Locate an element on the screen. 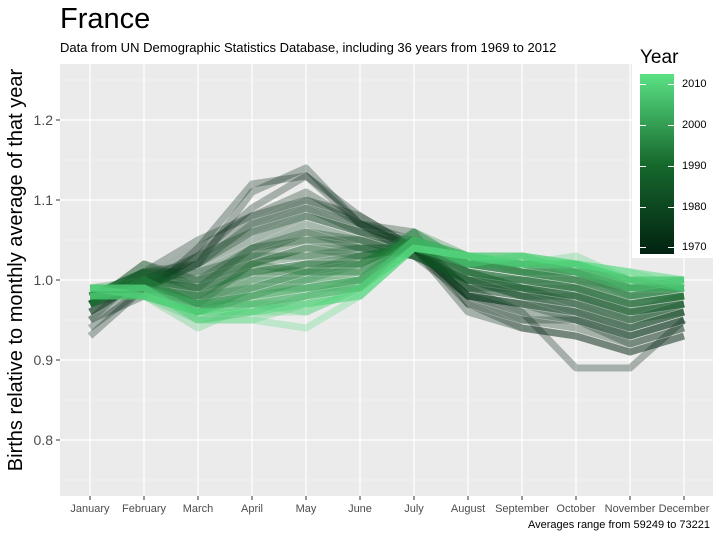  series-line-1987 is located at coordinates (386, 276).